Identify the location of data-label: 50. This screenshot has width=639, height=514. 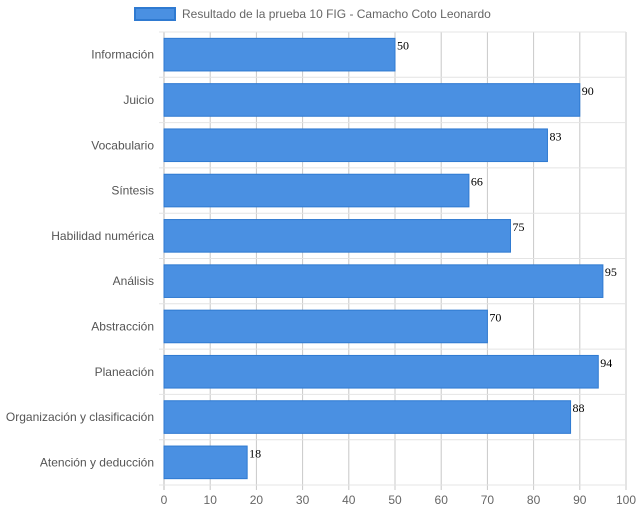
(403, 46).